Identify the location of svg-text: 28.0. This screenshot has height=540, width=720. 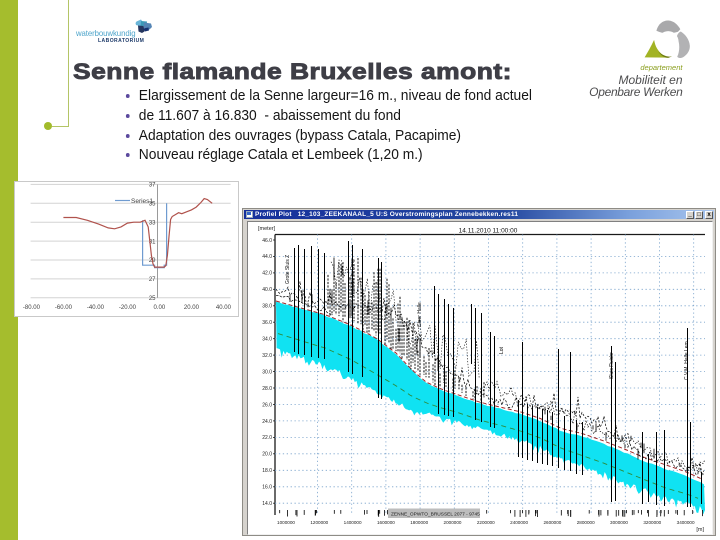
(267, 389).